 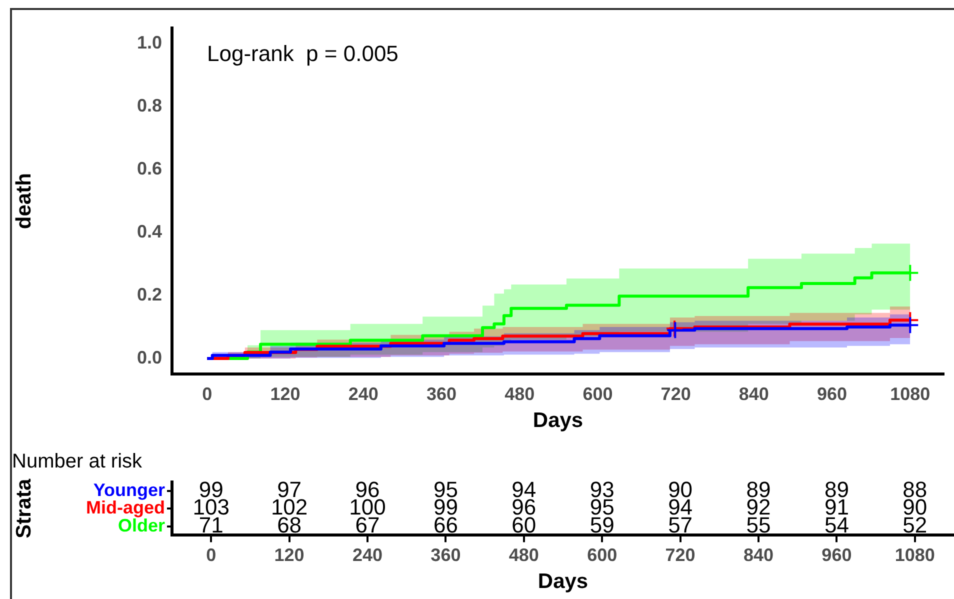 What do you see at coordinates (302, 53) in the screenshot?
I see `annotation: Log-rank p = 0.005` at bounding box center [302, 53].